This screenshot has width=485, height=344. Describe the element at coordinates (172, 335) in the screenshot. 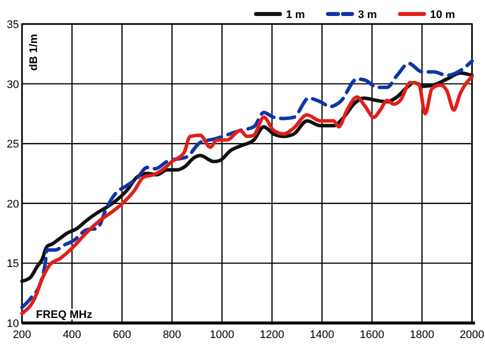

I see `x-tick-label: 800` at that location.